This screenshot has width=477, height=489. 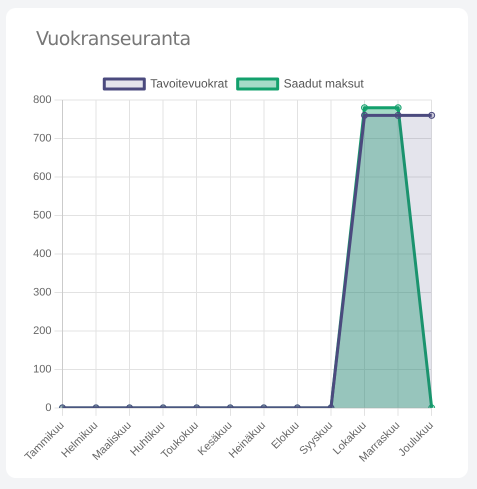 What do you see at coordinates (42, 330) in the screenshot?
I see `y-tick-label: 200` at bounding box center [42, 330].